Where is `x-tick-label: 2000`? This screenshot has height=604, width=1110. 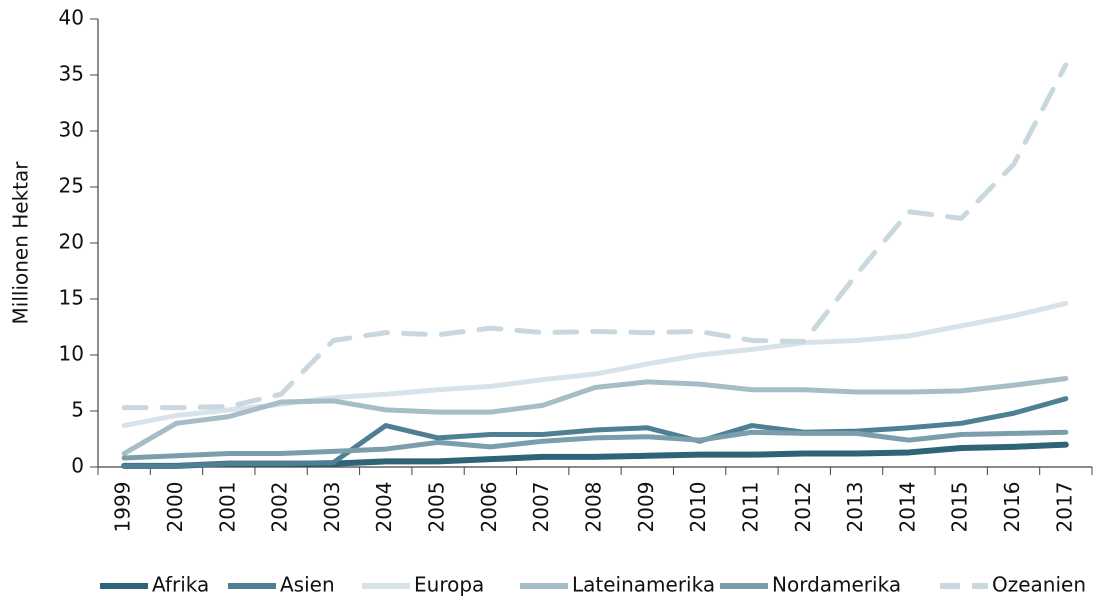
x-tick-label: 2000 is located at coordinates (175, 507).